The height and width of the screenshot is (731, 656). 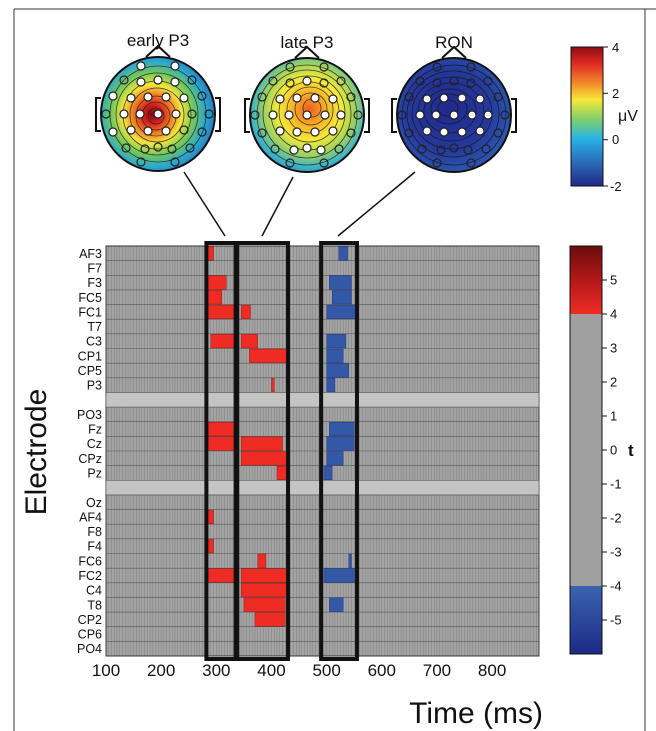 I want to click on t-colorbar: 5 4 3 2 1 0 -1 -2 -3 -4 -5 t, so click(x=601, y=450).